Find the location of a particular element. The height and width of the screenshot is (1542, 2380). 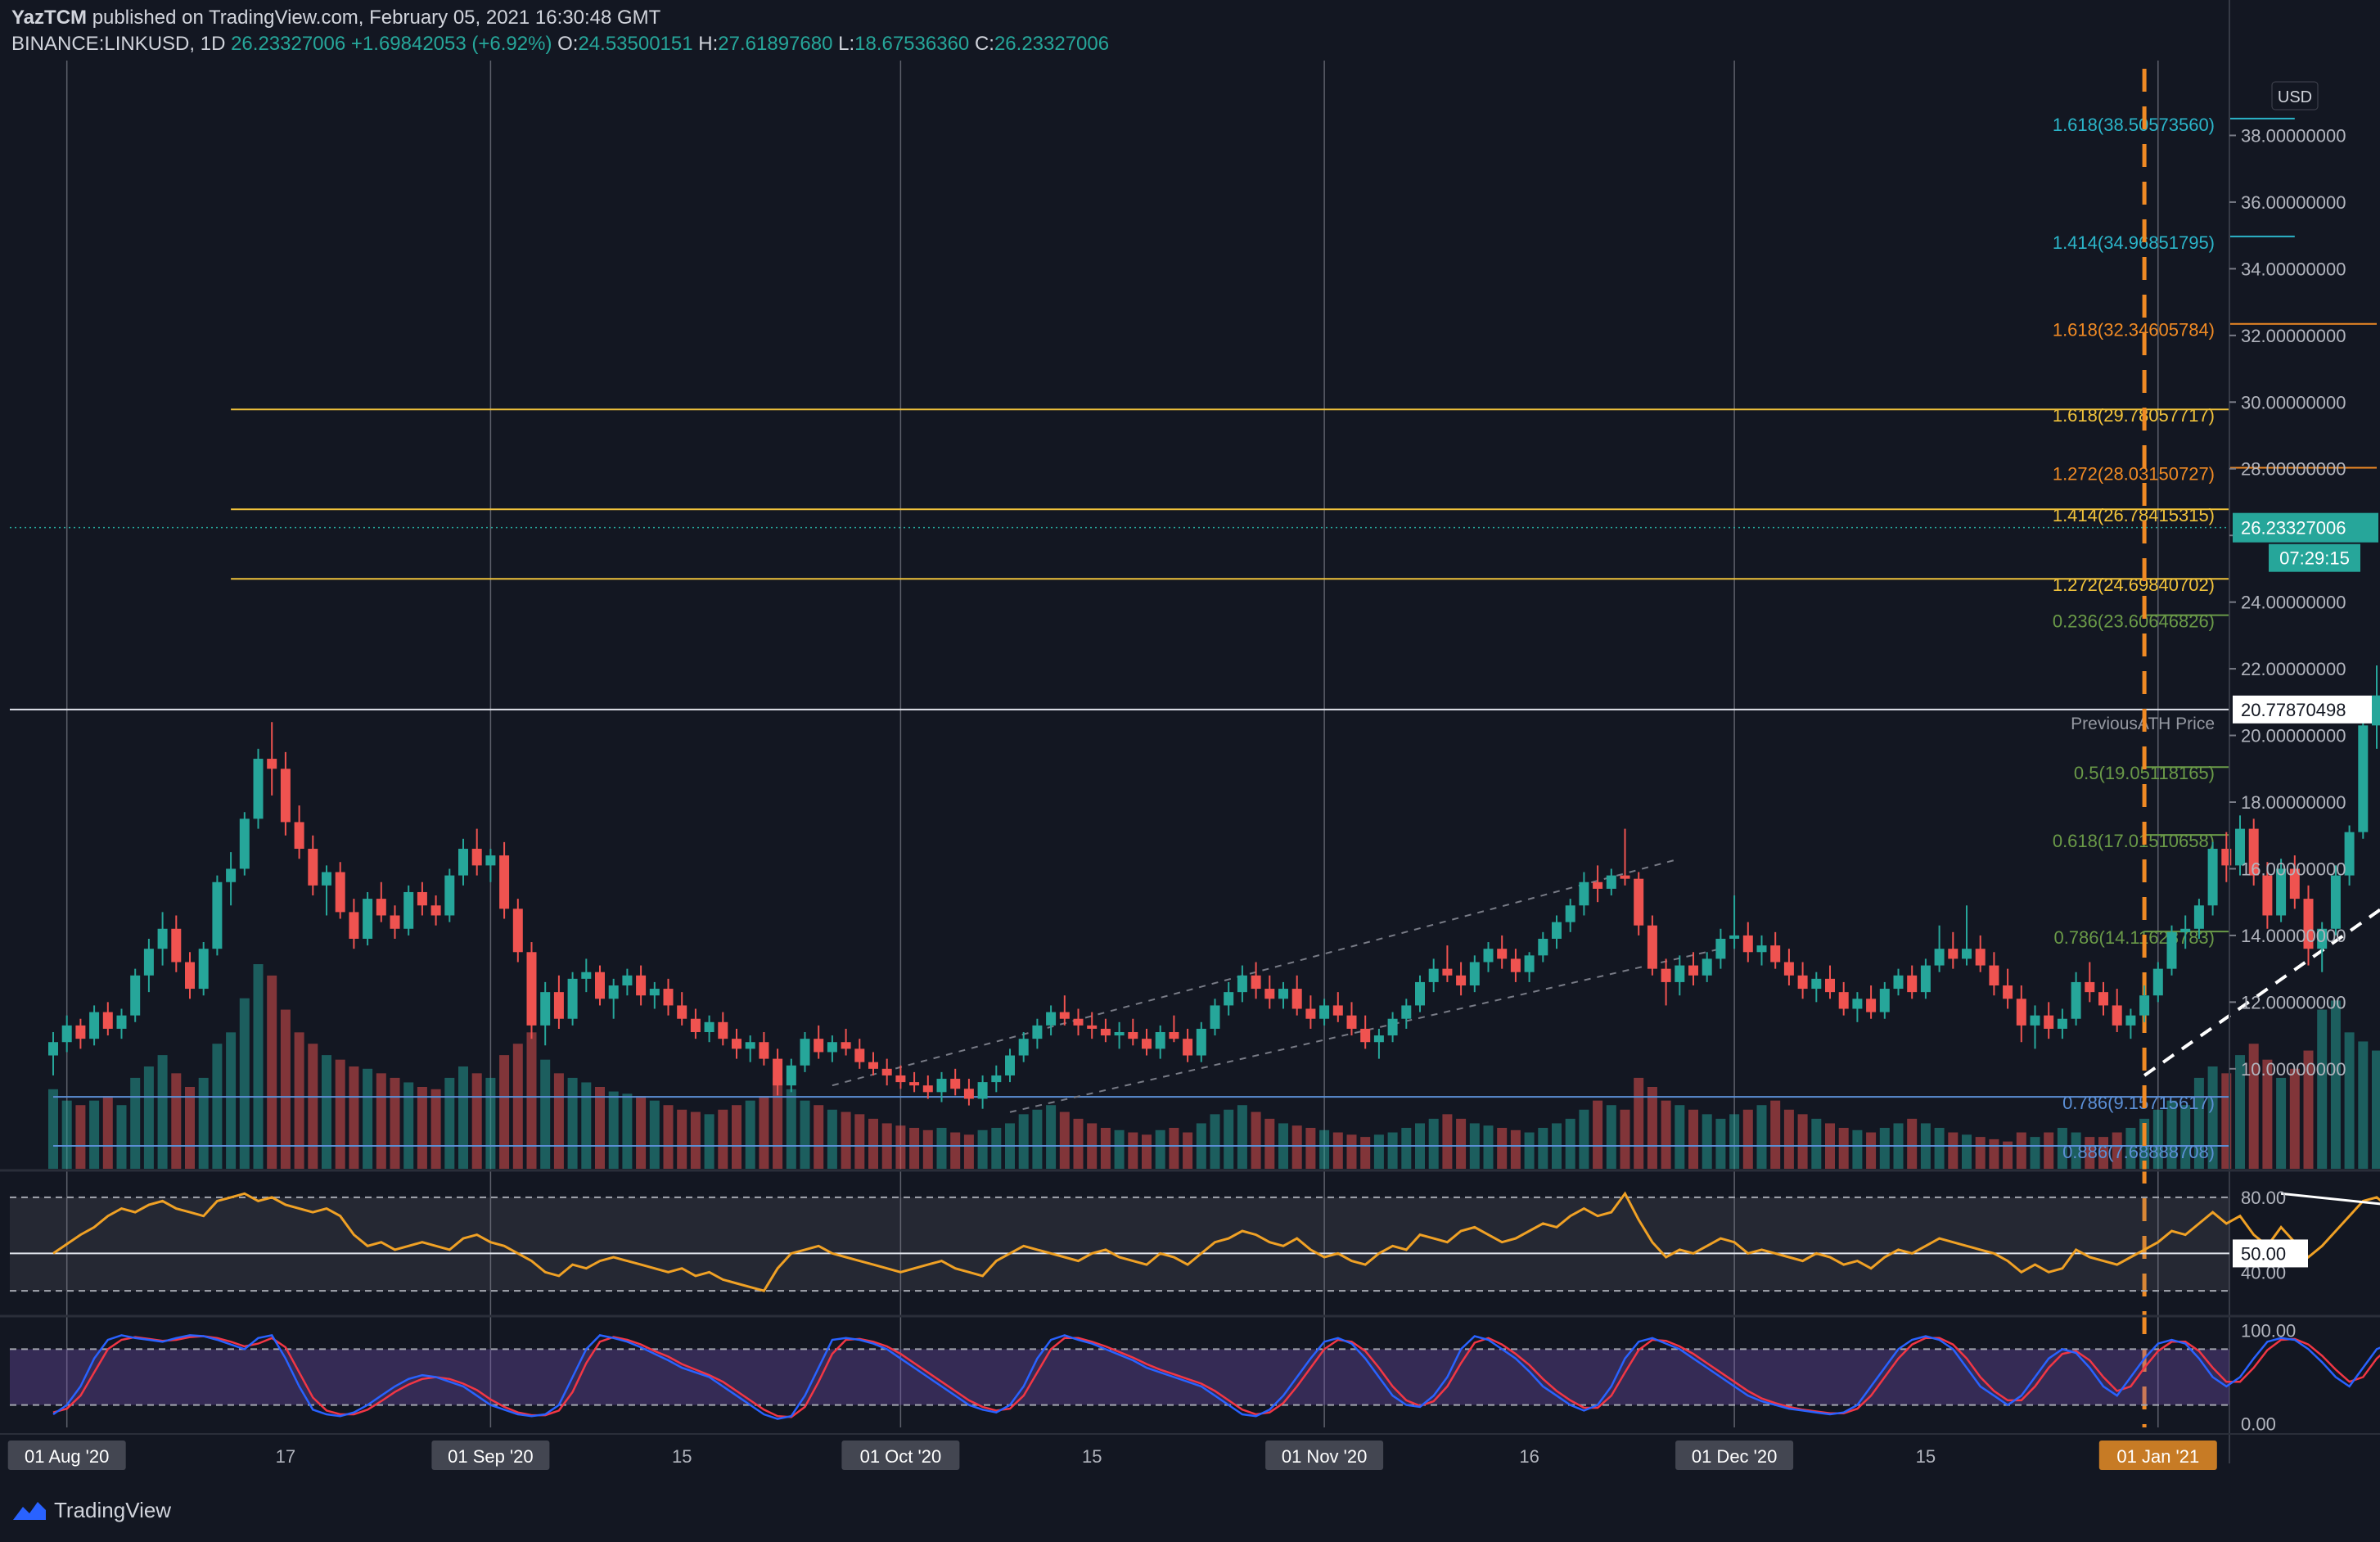

fib-level-label: 0.786(14.11628783) is located at coordinates (2134, 938).